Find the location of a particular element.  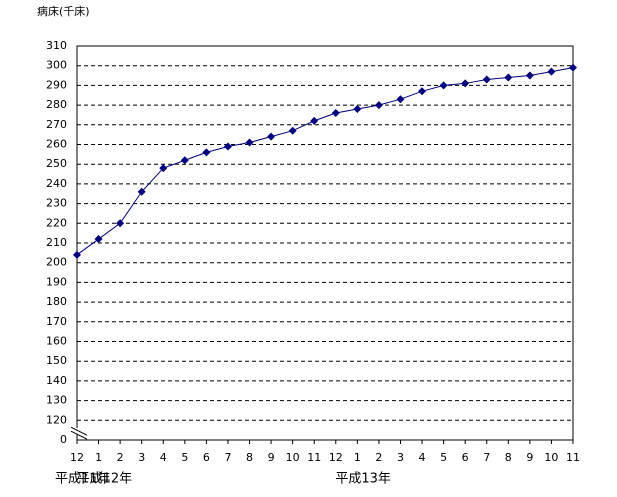

axis-break-gap is located at coordinates (77, 431).